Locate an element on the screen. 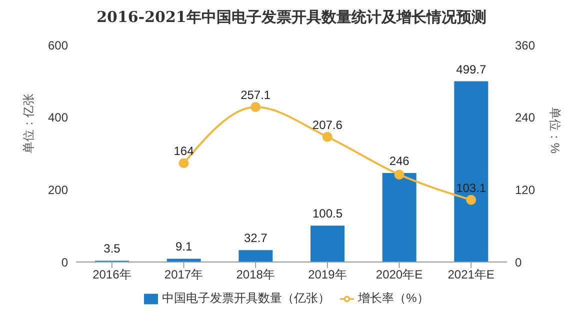 The height and width of the screenshot is (327, 583). y-tick-label: 400 is located at coordinates (58, 117).